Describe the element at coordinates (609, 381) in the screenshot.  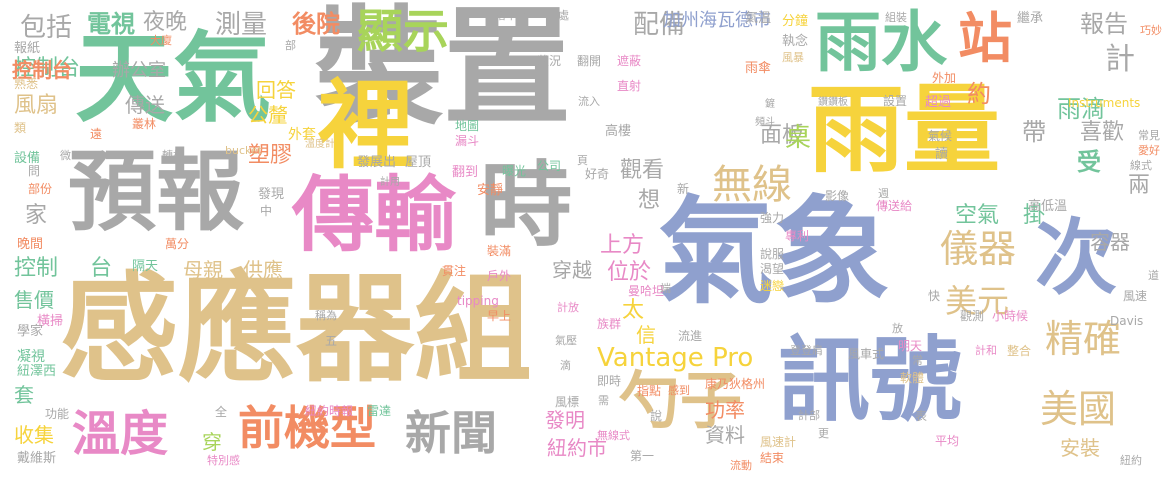
I see `word-cloud-word: 即時` at that location.